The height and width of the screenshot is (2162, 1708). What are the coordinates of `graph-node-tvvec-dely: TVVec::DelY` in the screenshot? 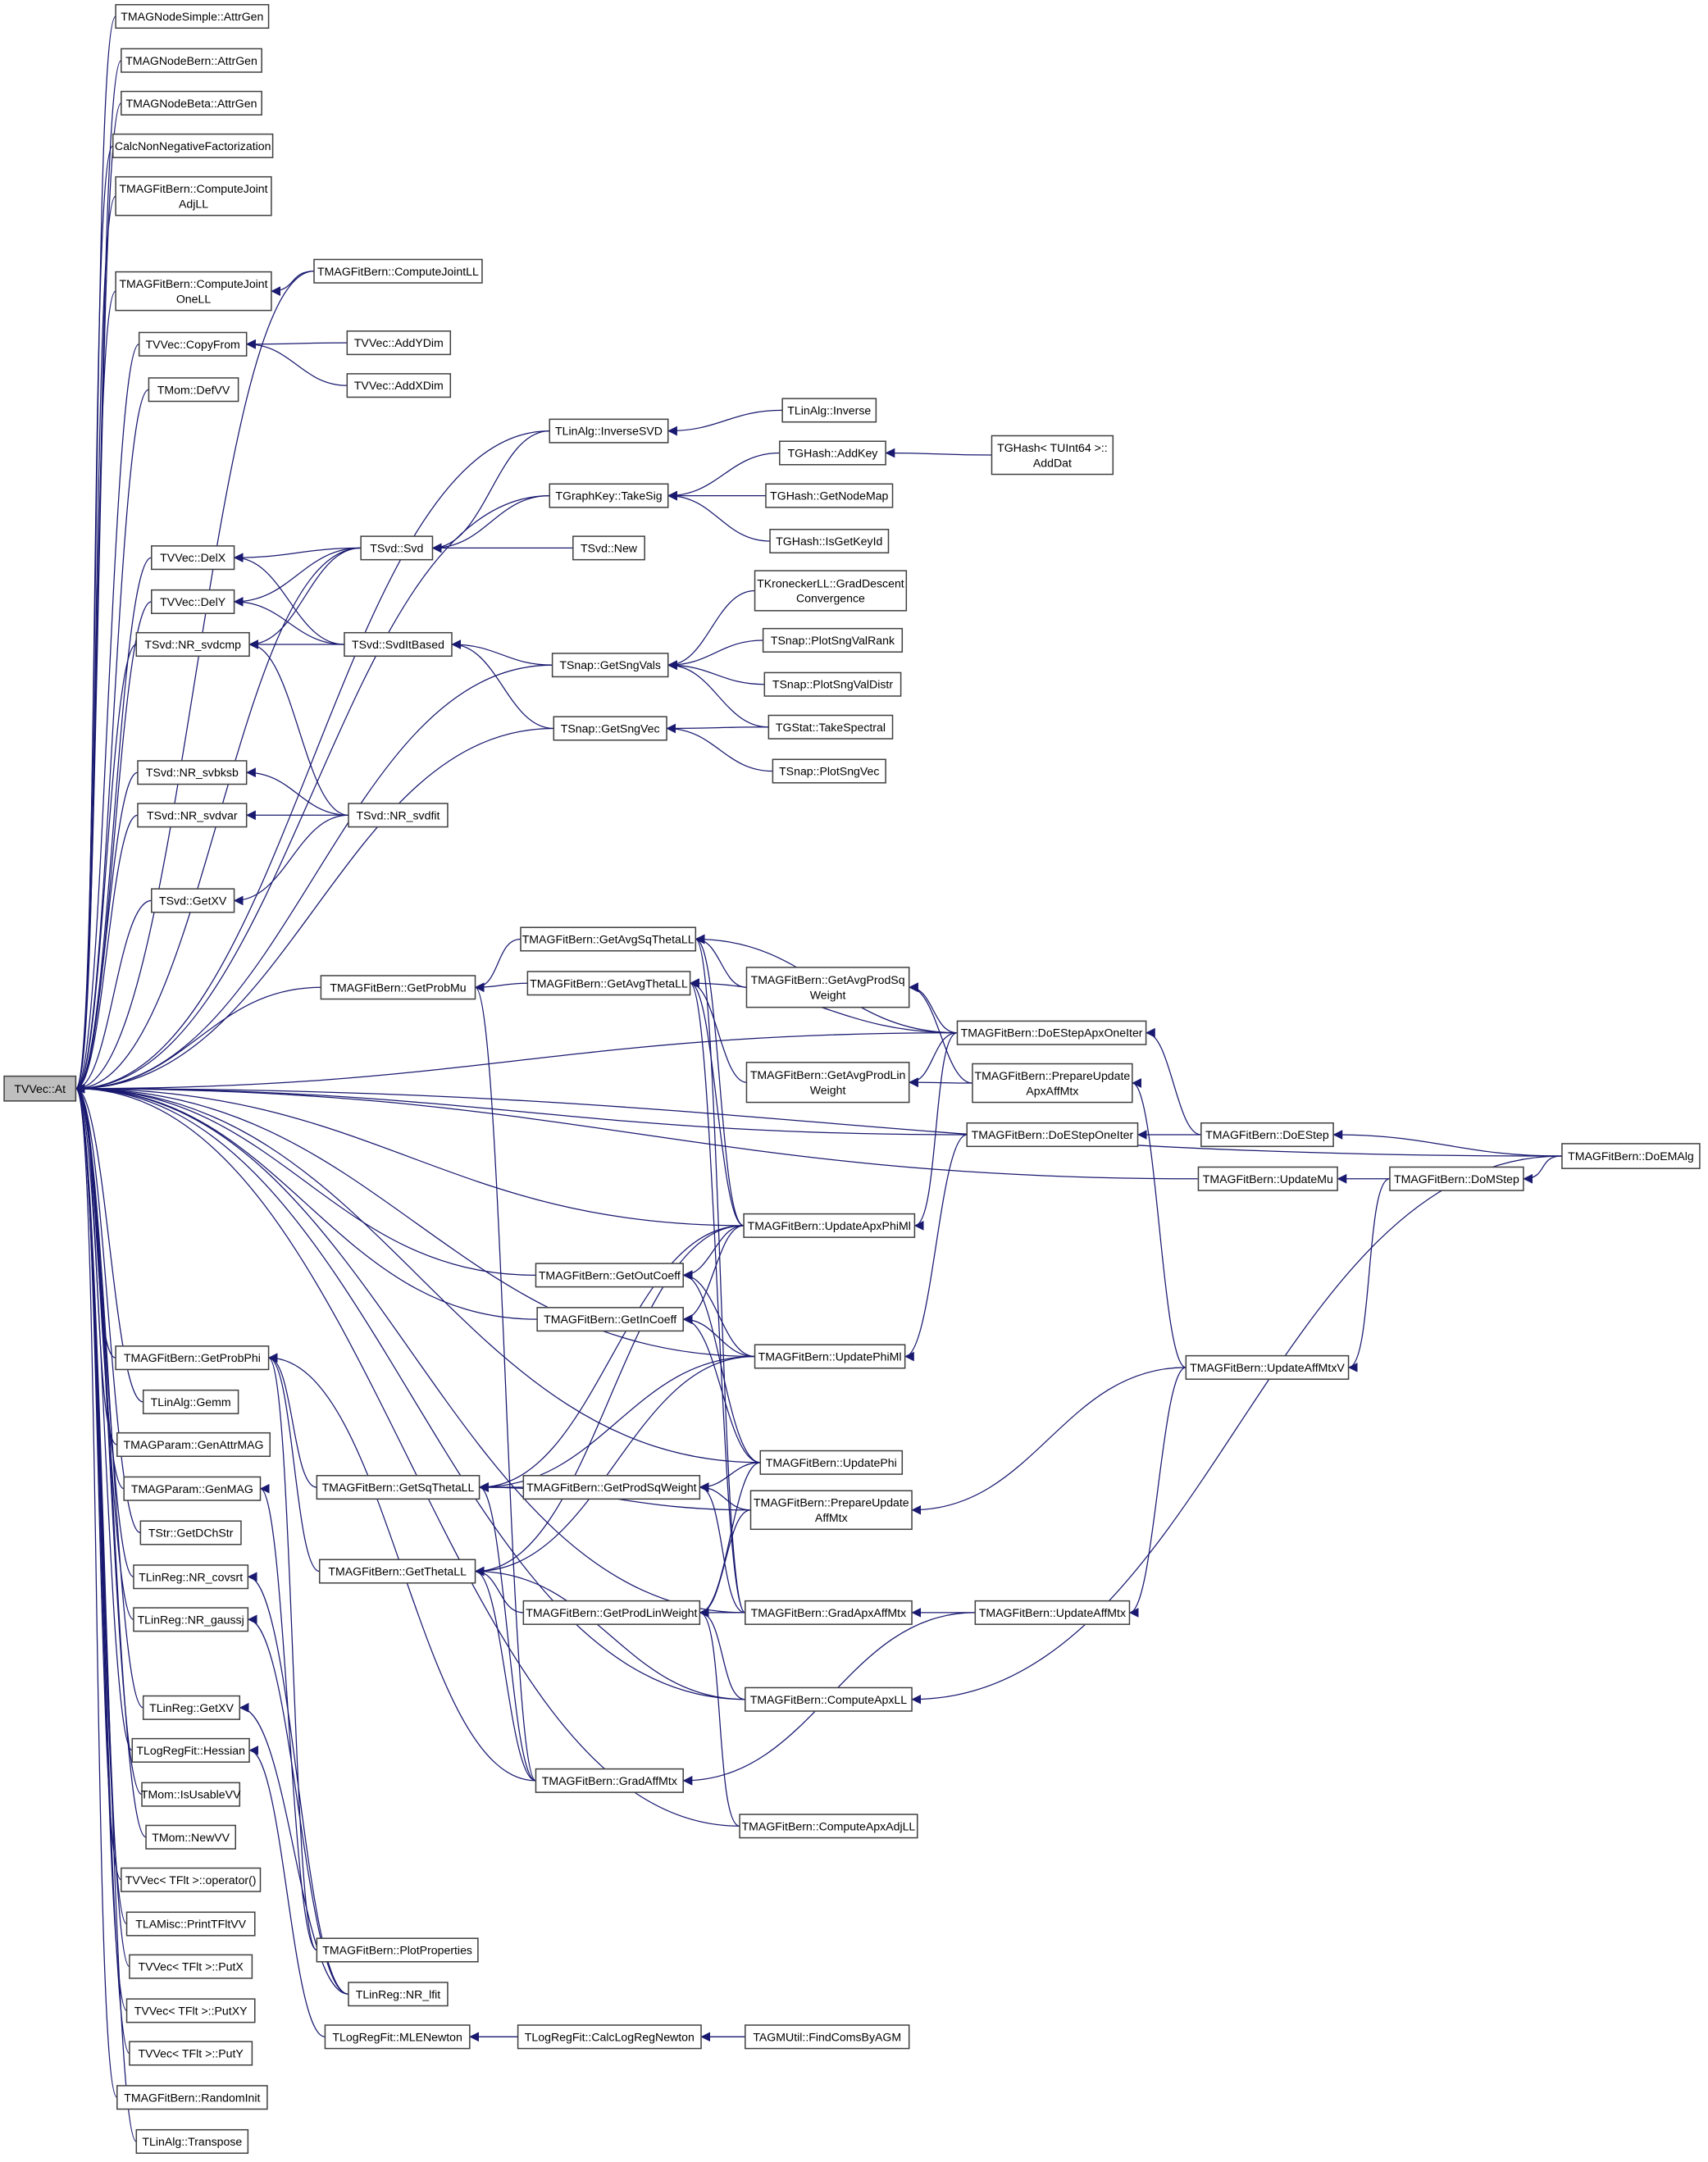 It's located at (193, 601).